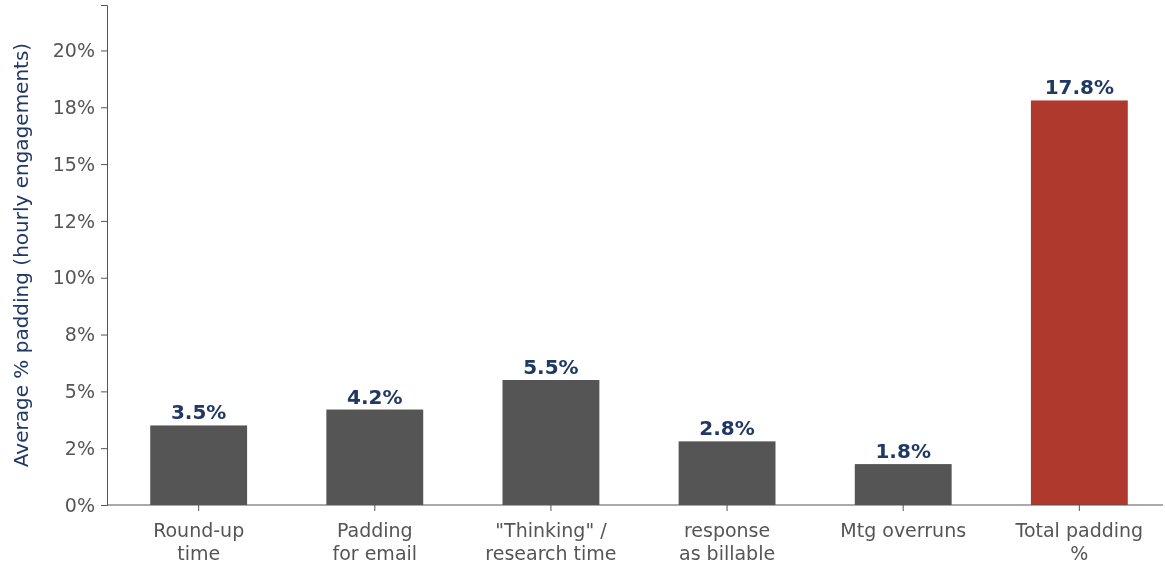  Describe the element at coordinates (199, 541) in the screenshot. I see `x-tick-label: Round-up time` at that location.